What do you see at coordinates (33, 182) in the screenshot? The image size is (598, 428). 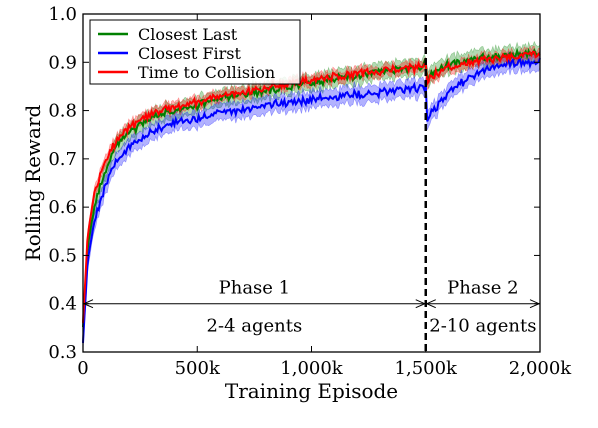 I see `y-axis-label: Rolling Reward` at bounding box center [33, 182].